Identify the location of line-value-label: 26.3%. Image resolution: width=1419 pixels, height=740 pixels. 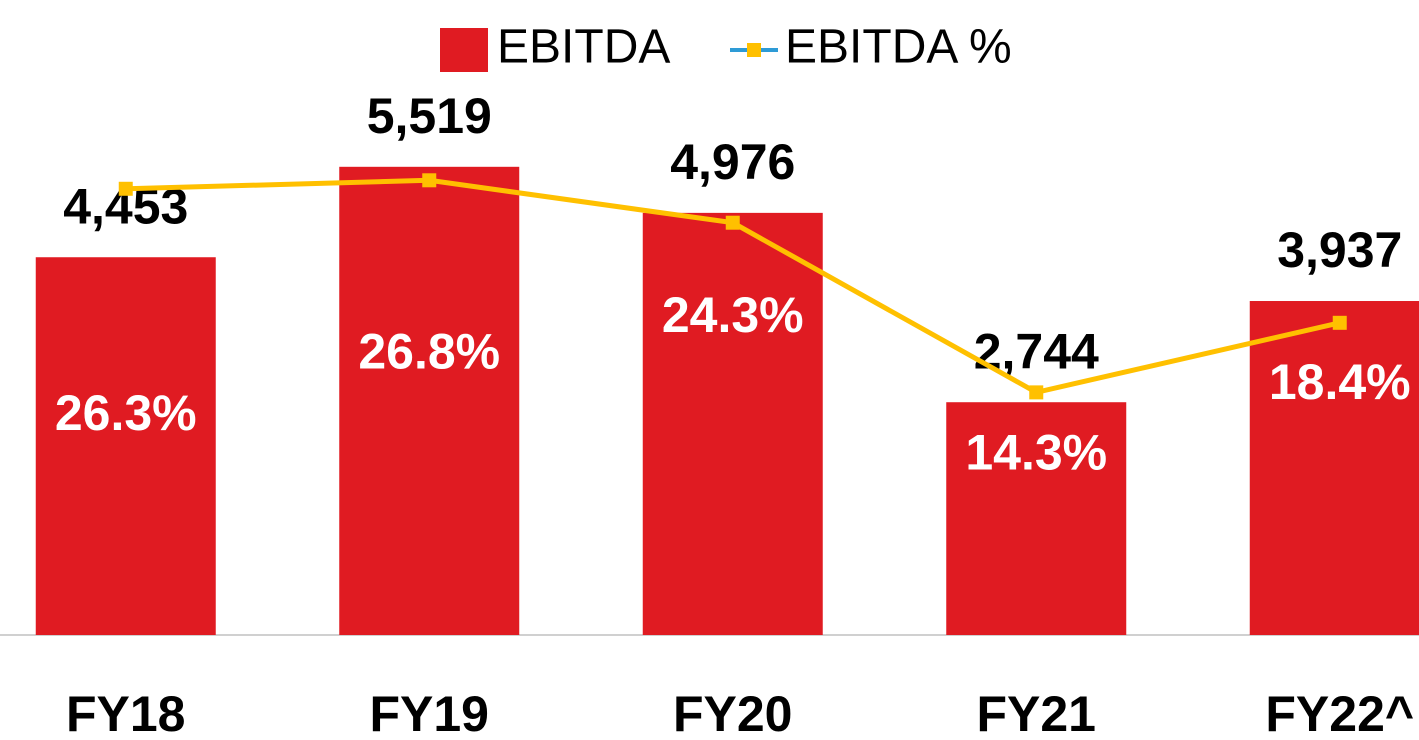
(126, 413).